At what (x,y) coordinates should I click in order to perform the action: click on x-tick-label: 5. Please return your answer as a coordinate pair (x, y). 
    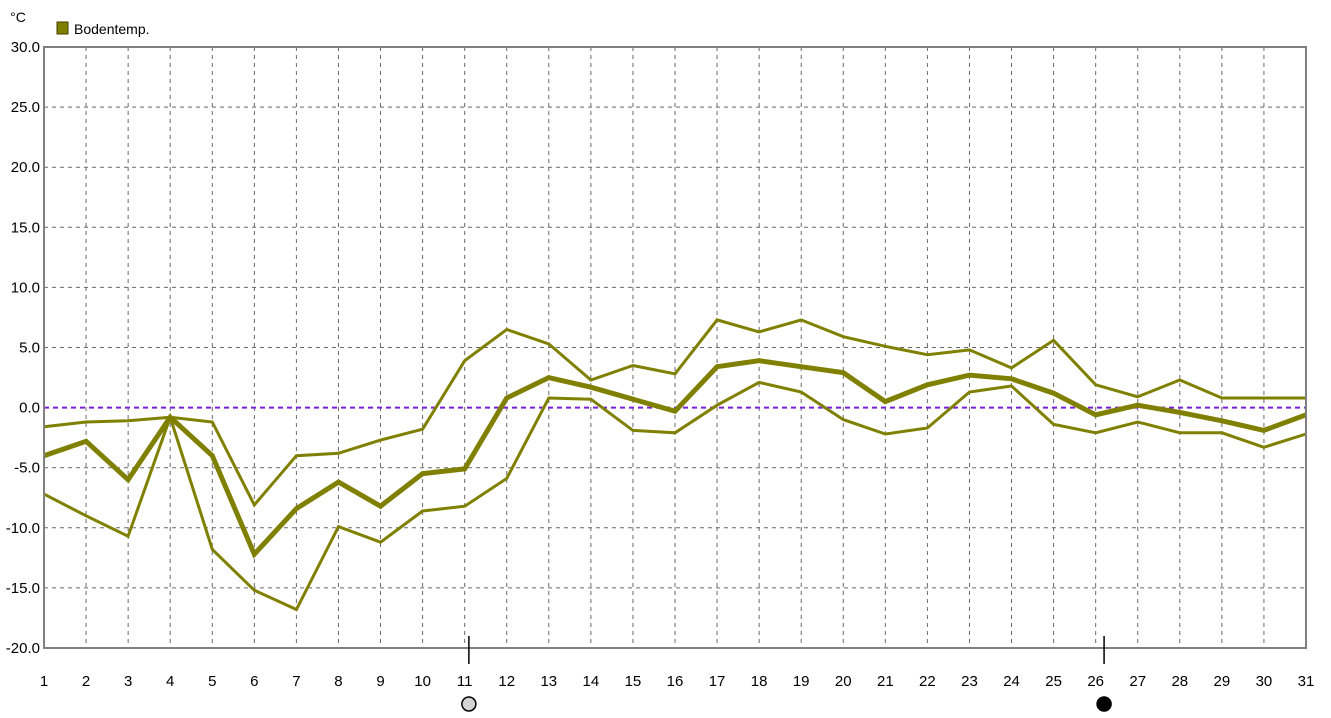
    Looking at the image, I should click on (212, 681).